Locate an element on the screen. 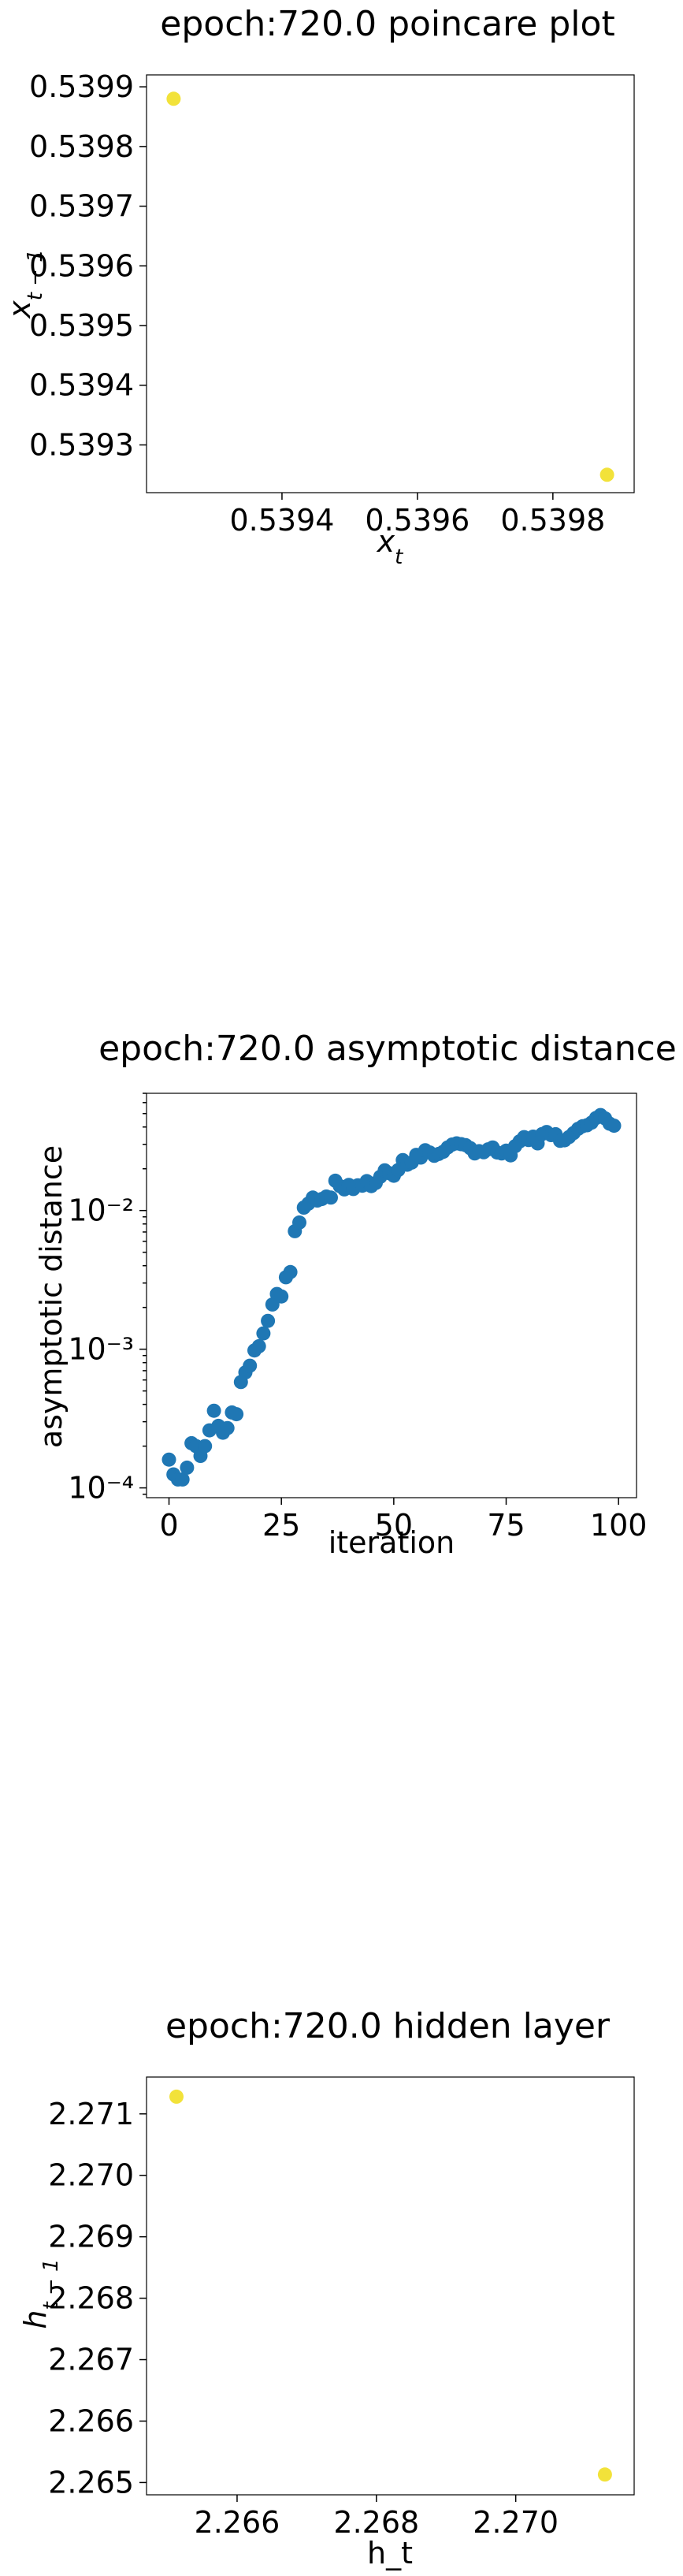 The image size is (683, 2576). x-axis-ticks: 2.266 2.268 2.270 is located at coordinates (377, 2517).